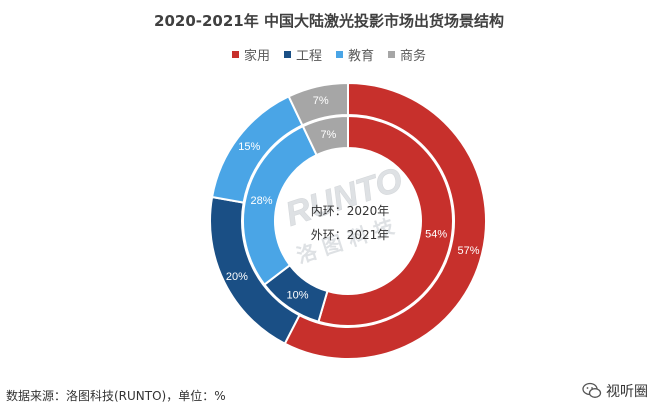  Describe the element at coordinates (329, 54) in the screenshot. I see `chart-legend: 家用 工程 教育 商务` at that location.